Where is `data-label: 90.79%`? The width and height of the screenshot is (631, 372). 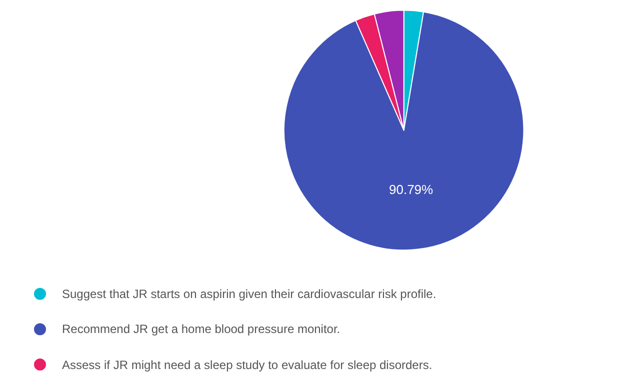
data-label: 90.79% is located at coordinates (411, 190).